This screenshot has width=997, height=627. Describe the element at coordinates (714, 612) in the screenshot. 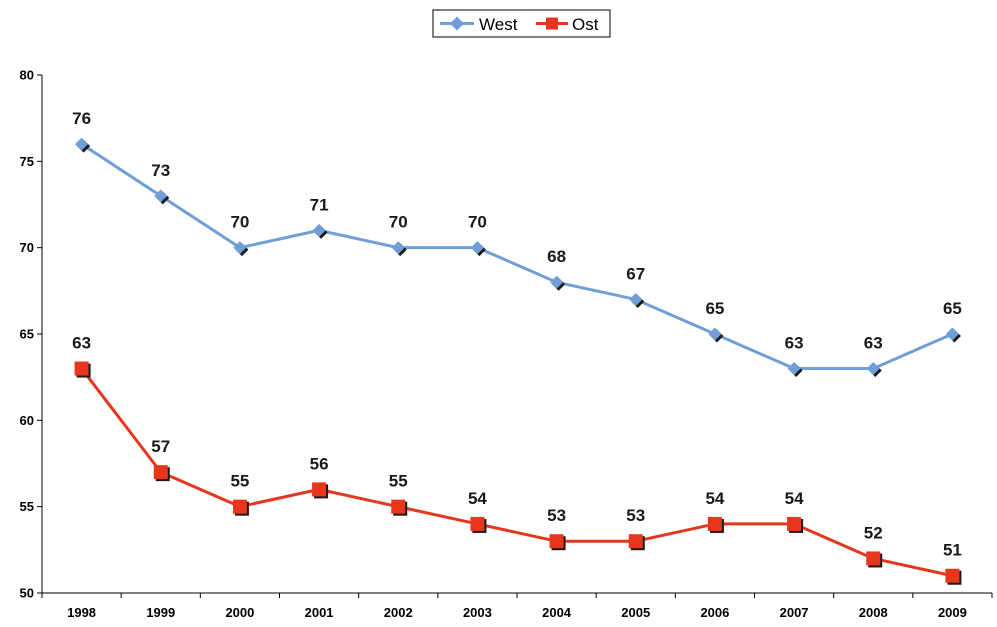

I see `x-tick-label: 2006` at that location.